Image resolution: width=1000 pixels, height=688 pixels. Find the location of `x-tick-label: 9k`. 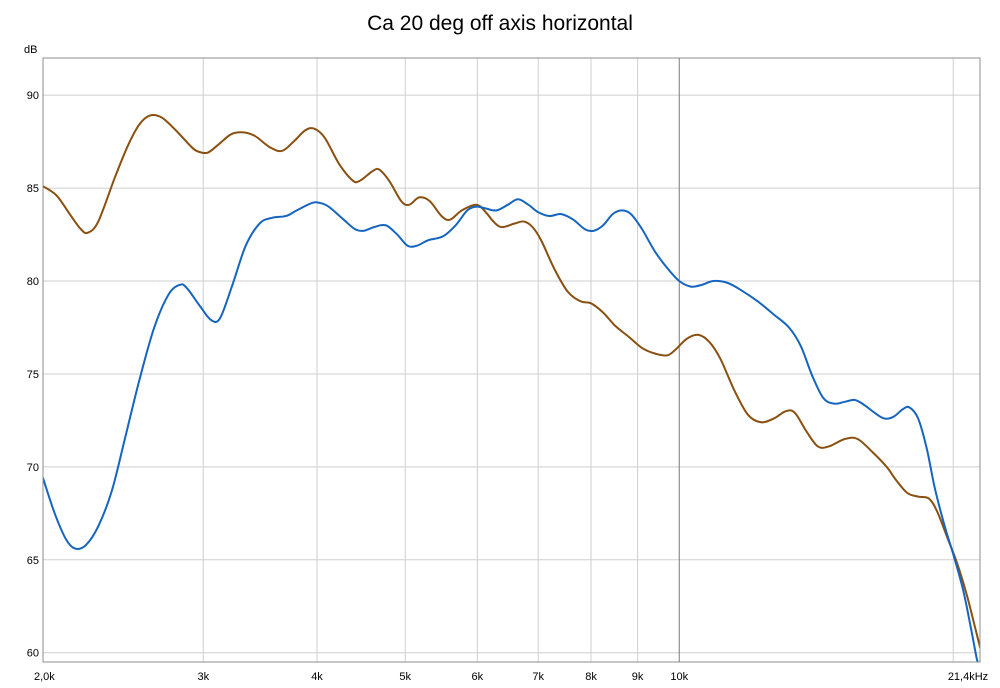

x-tick-label: 9k is located at coordinates (638, 677).